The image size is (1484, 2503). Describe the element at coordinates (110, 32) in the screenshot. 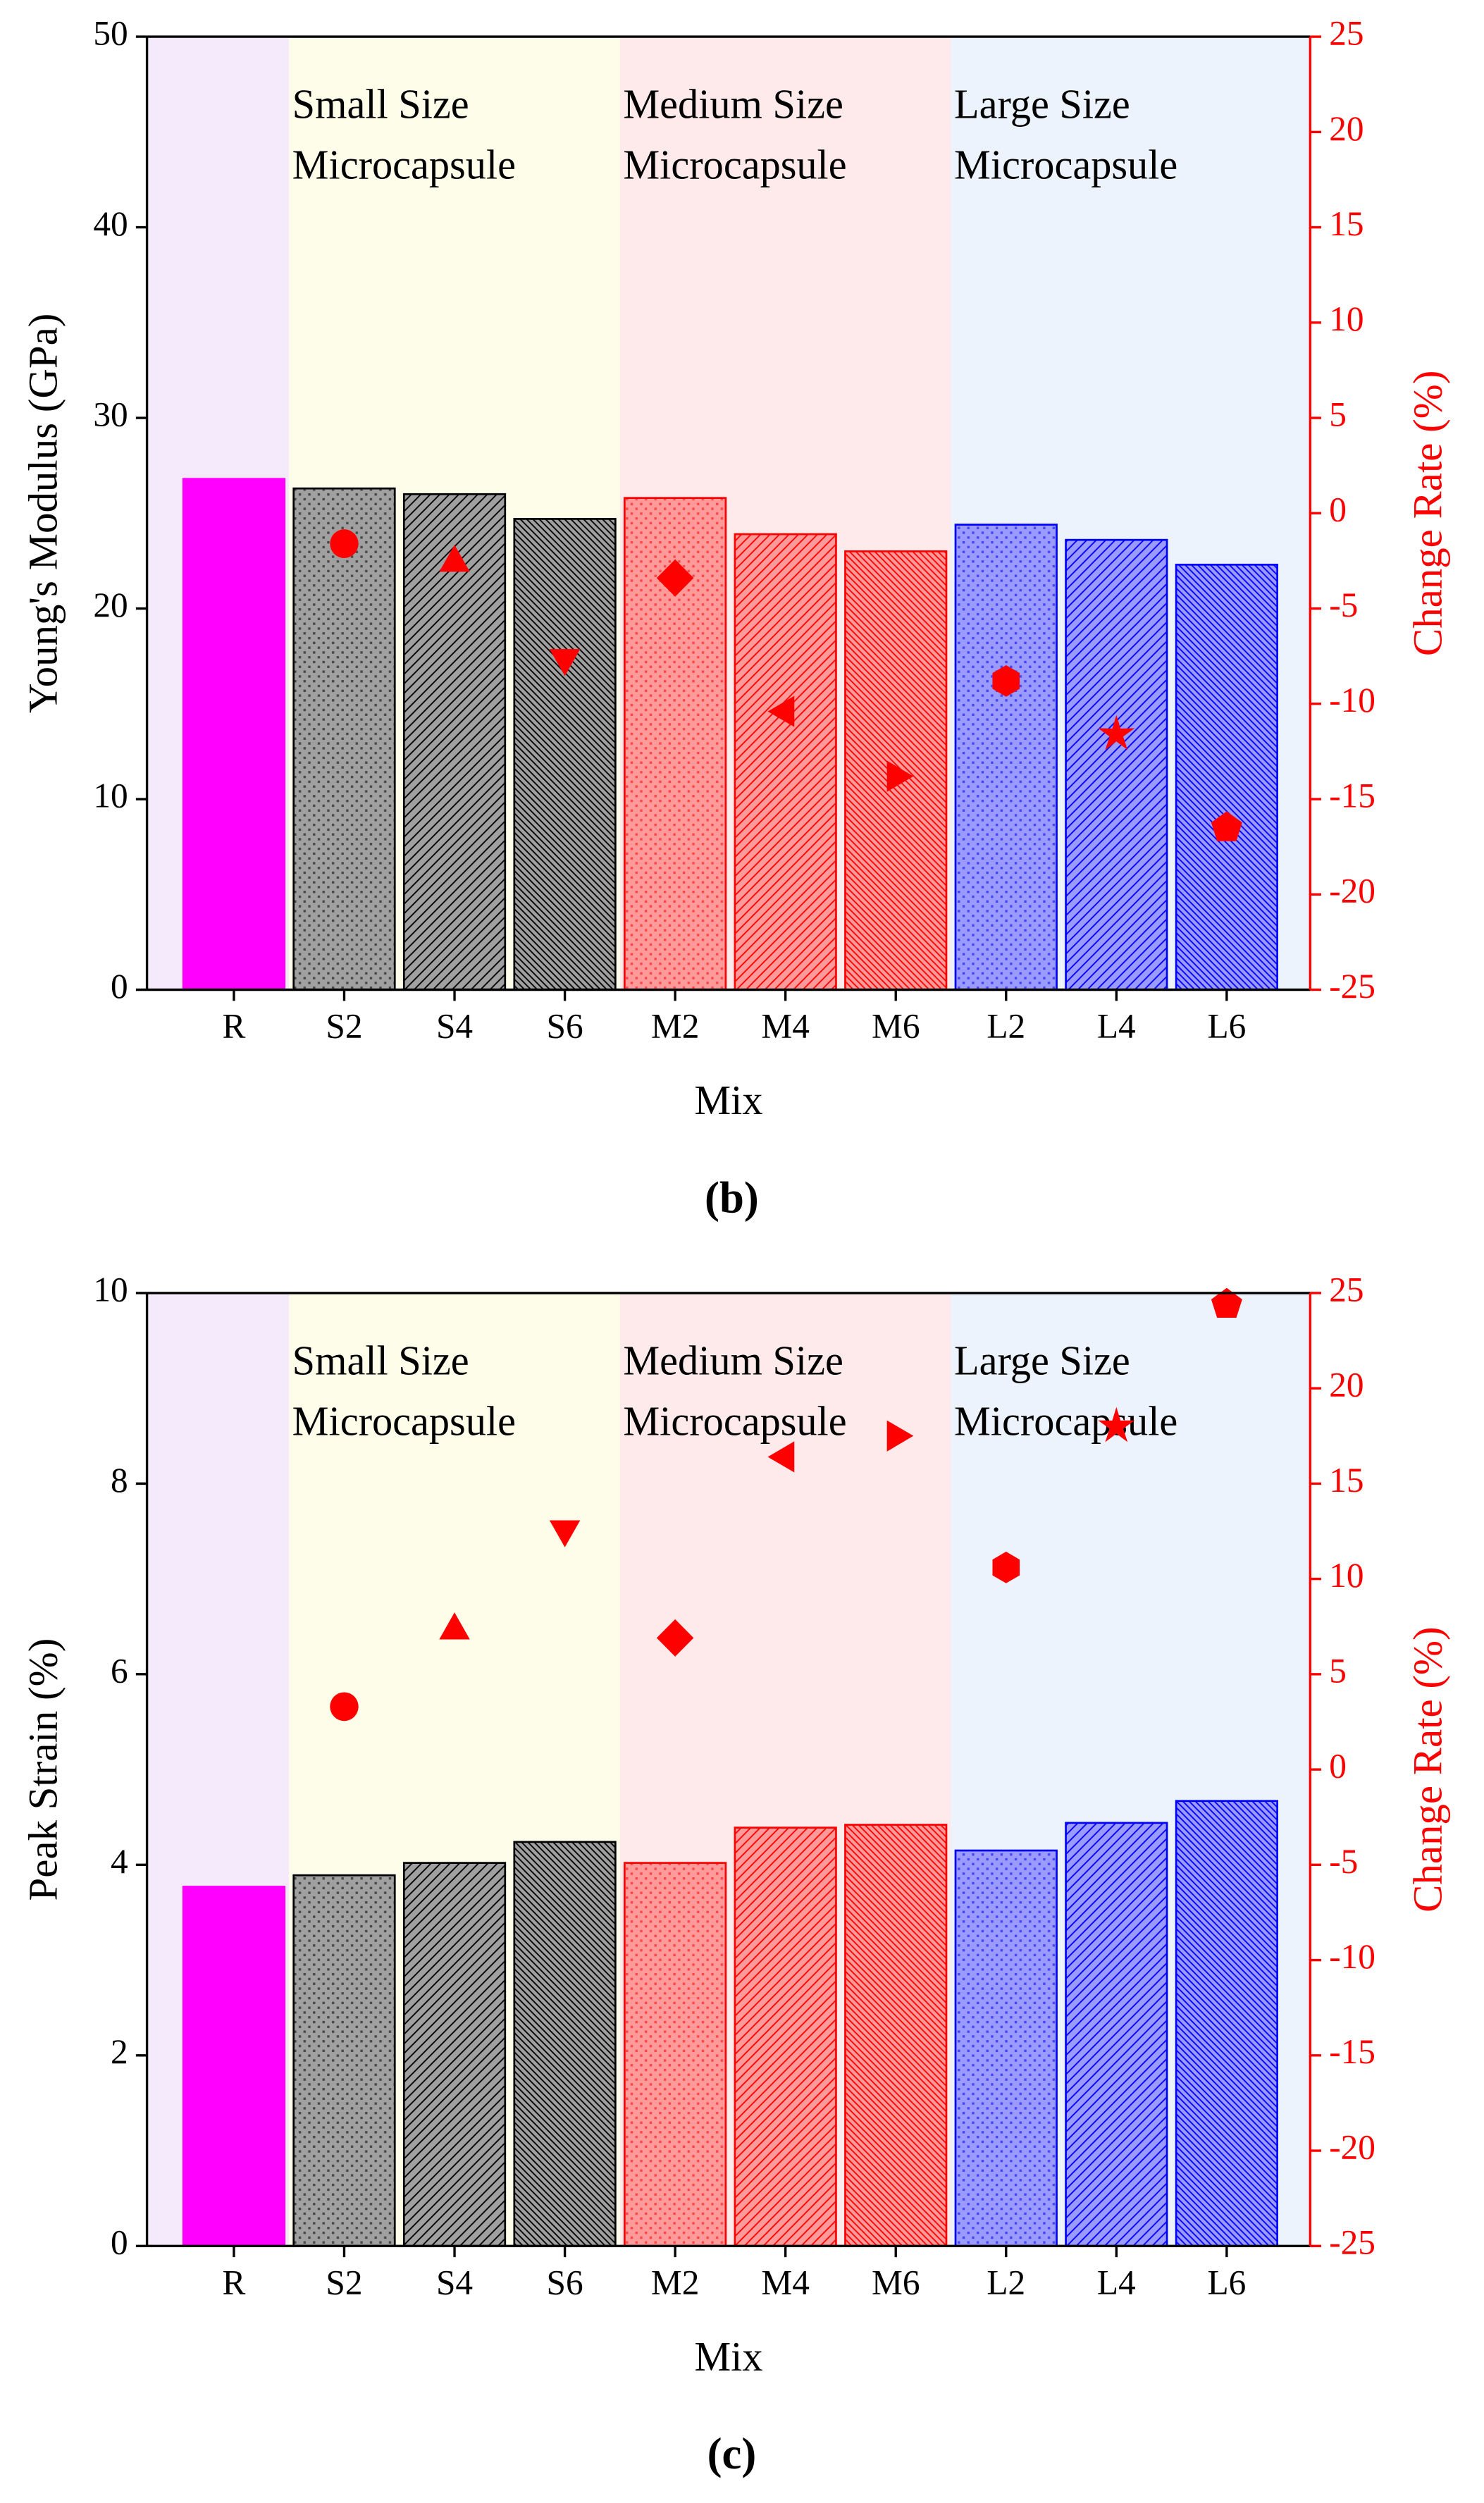

I see `y-tick-label: 50` at that location.